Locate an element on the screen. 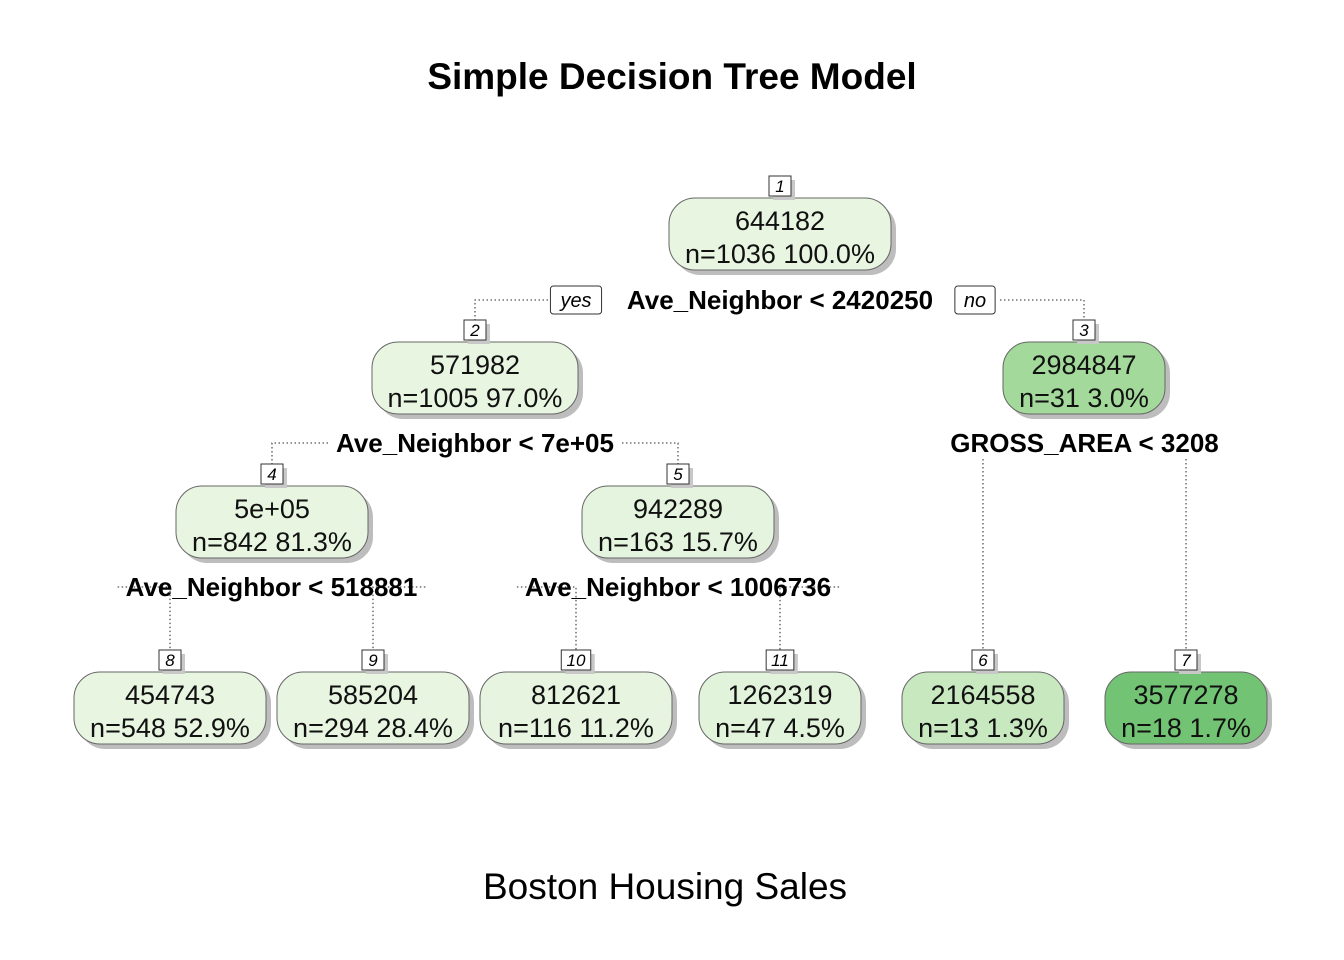 Image resolution: width=1344 pixels, height=960 pixels. node-id-4: 4 is located at coordinates (271, 474).